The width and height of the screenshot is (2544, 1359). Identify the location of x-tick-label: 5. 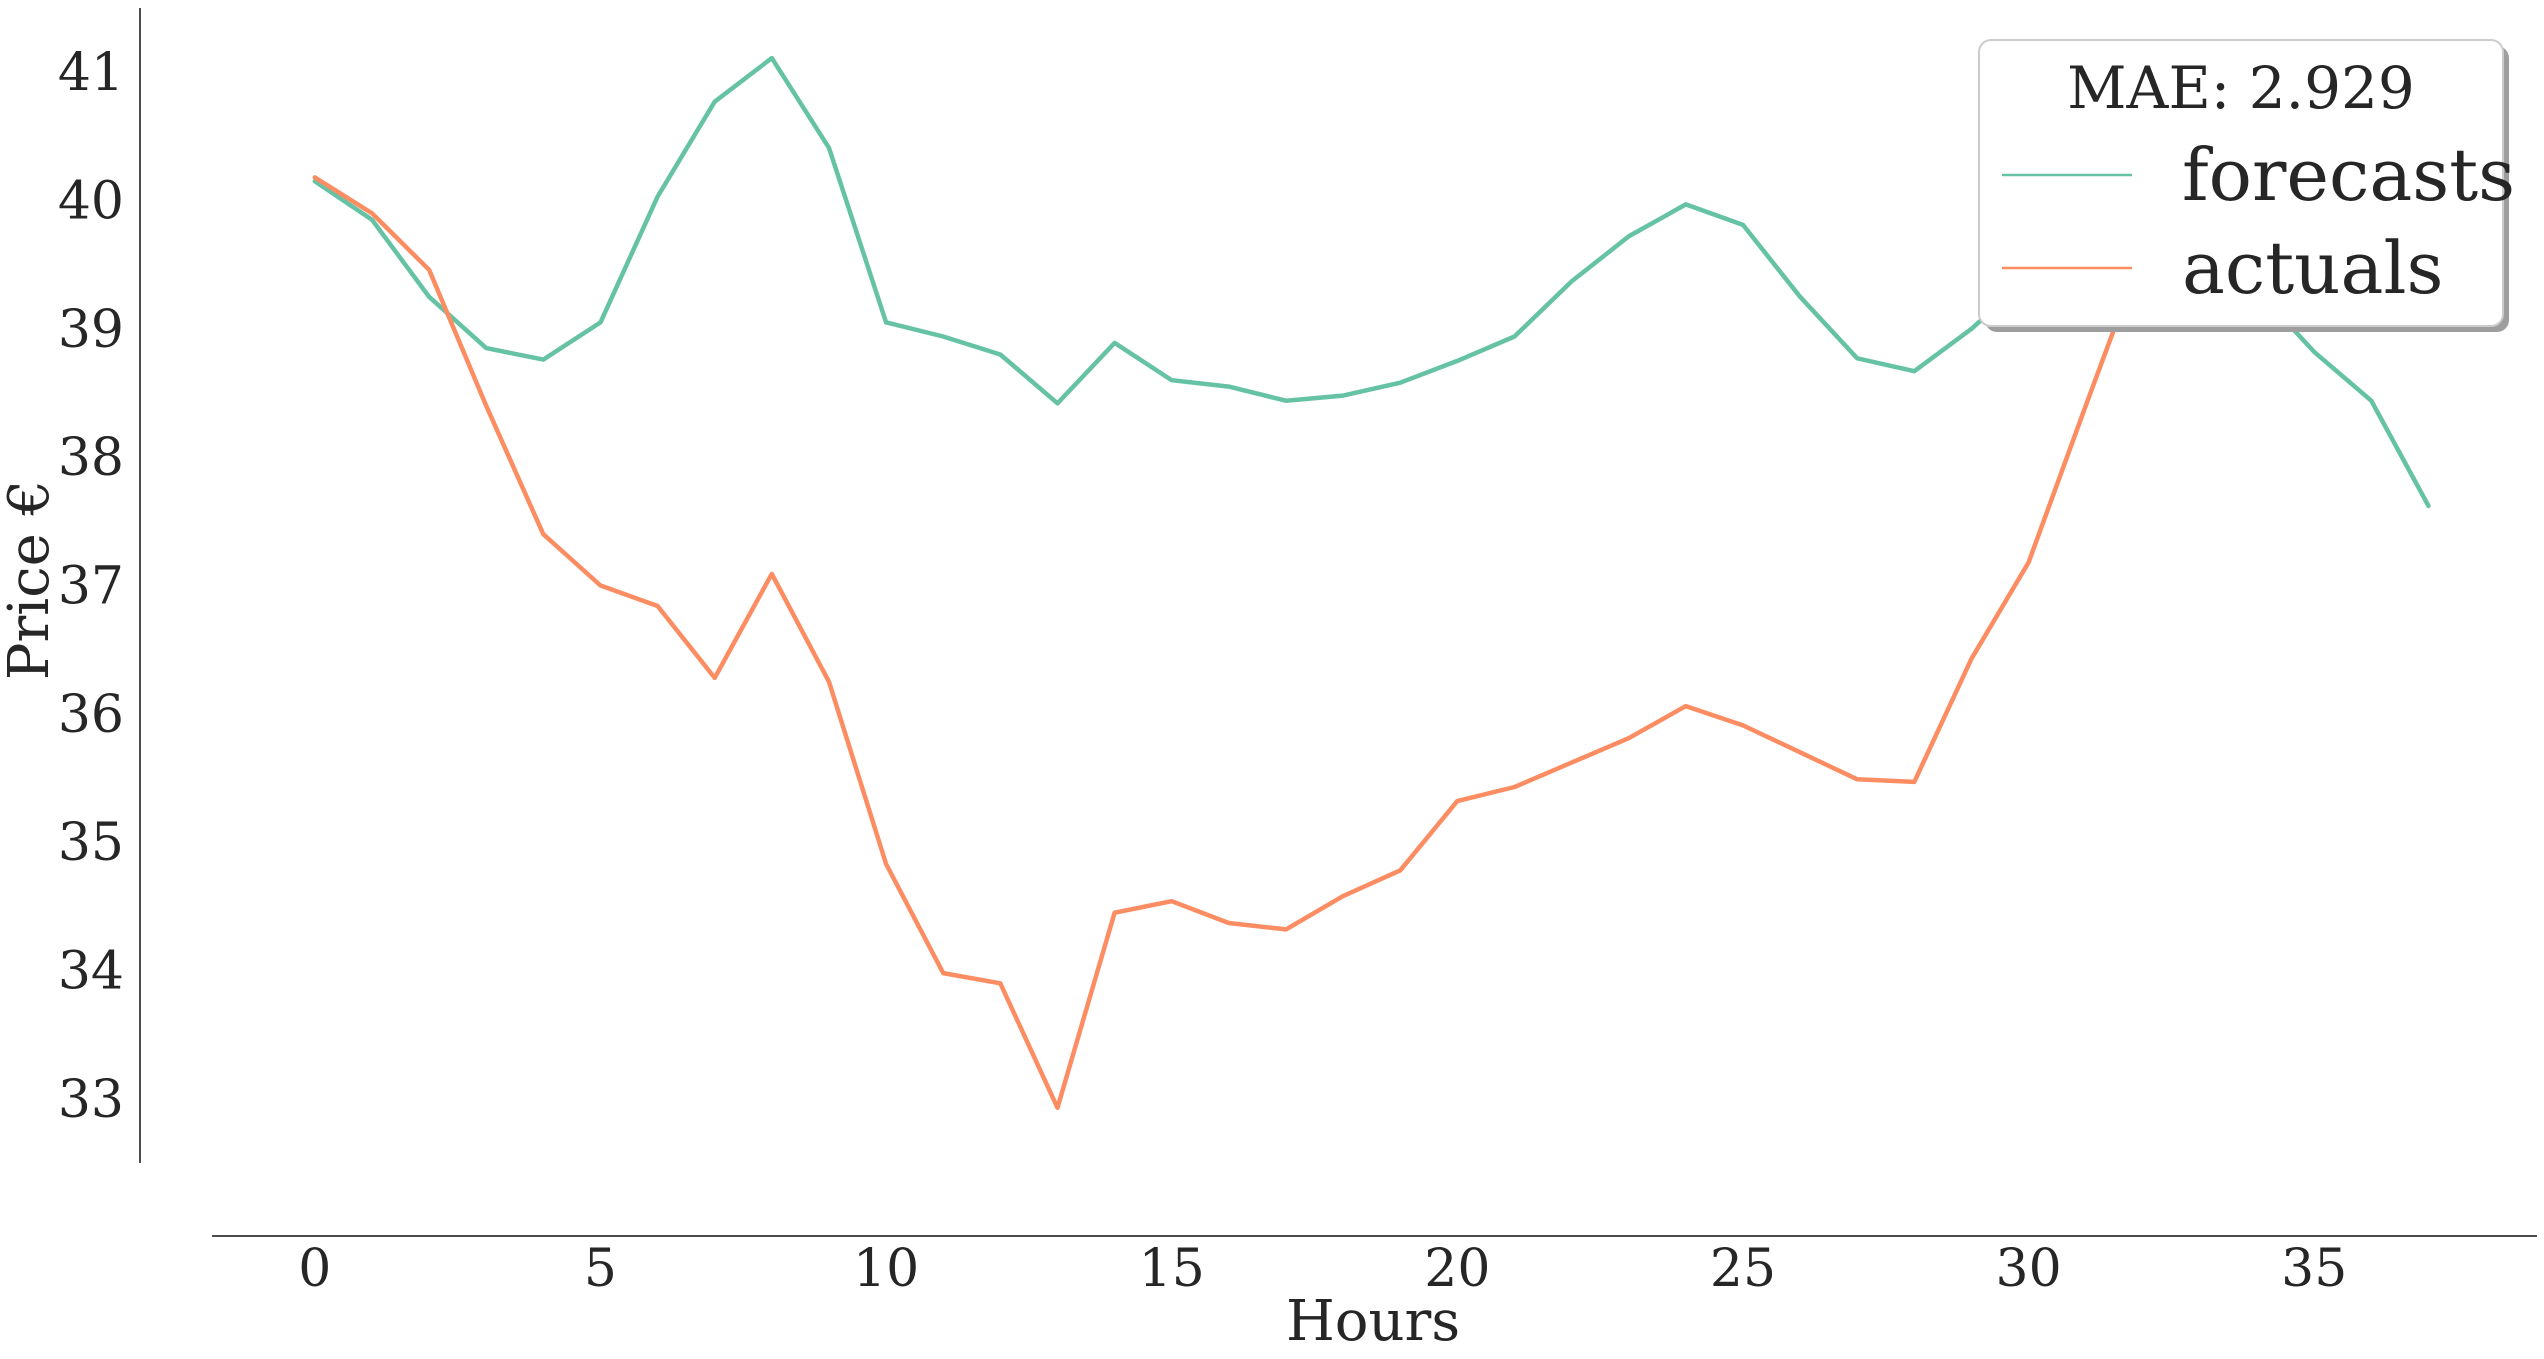
(600, 1269).